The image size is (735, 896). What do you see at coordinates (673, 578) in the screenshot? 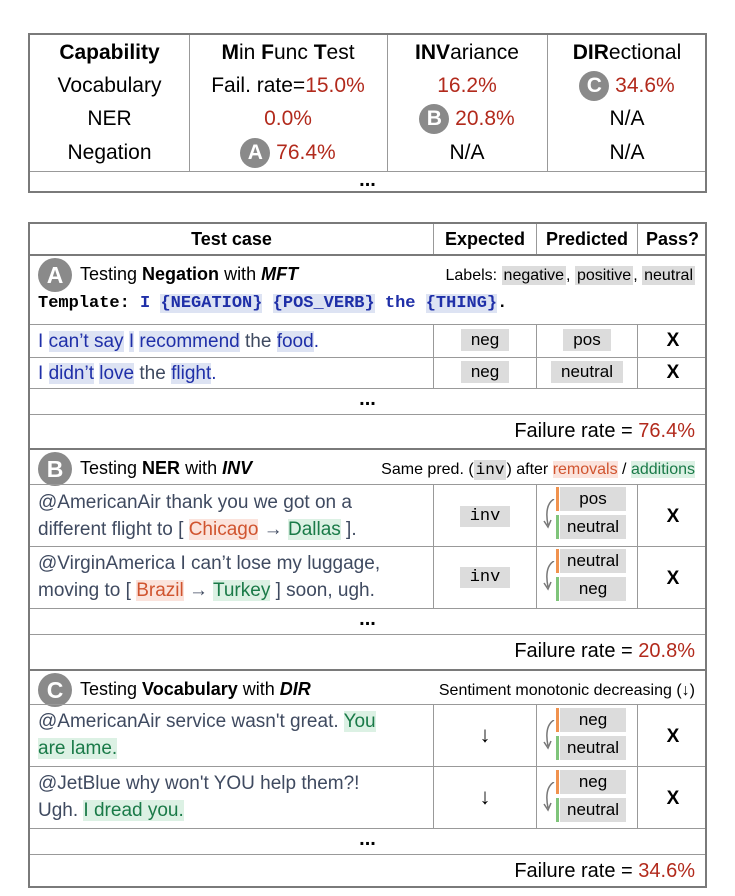
I see `section-b-case-2-pass: X` at bounding box center [673, 578].